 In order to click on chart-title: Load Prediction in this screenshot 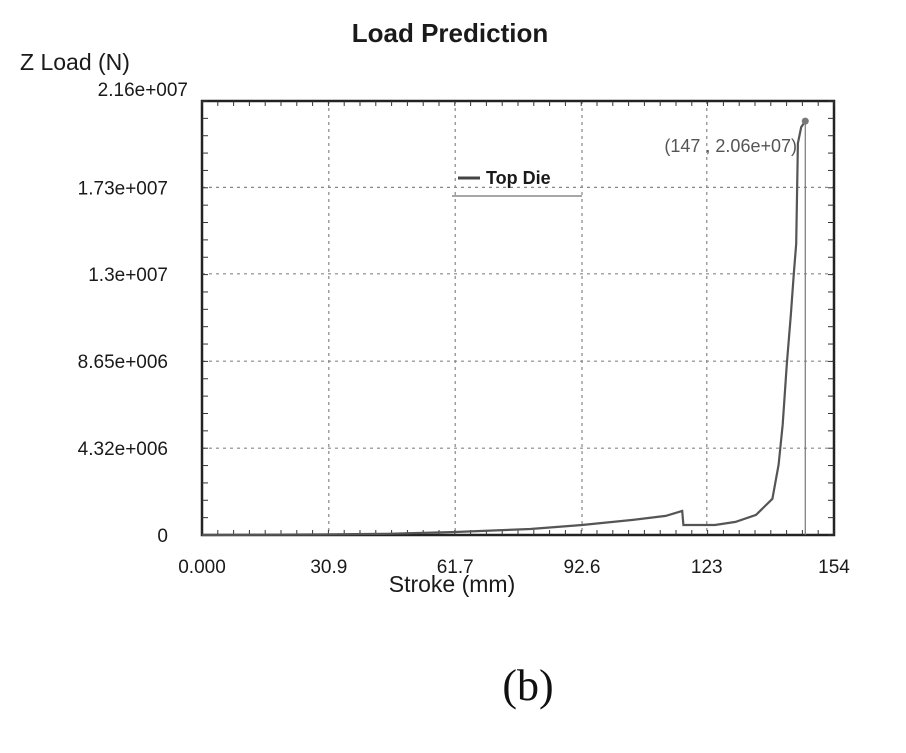, I will do `click(450, 33)`.